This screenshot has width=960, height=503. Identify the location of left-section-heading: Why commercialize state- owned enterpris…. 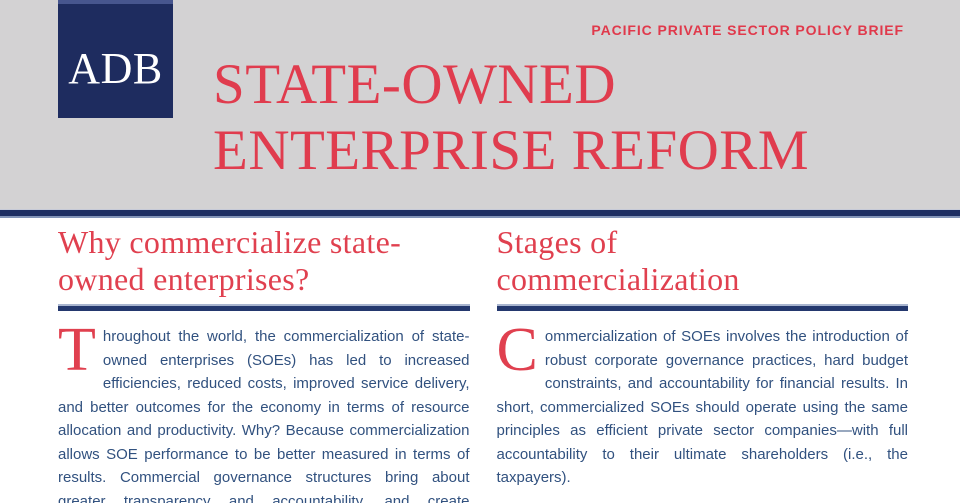
(264, 261).